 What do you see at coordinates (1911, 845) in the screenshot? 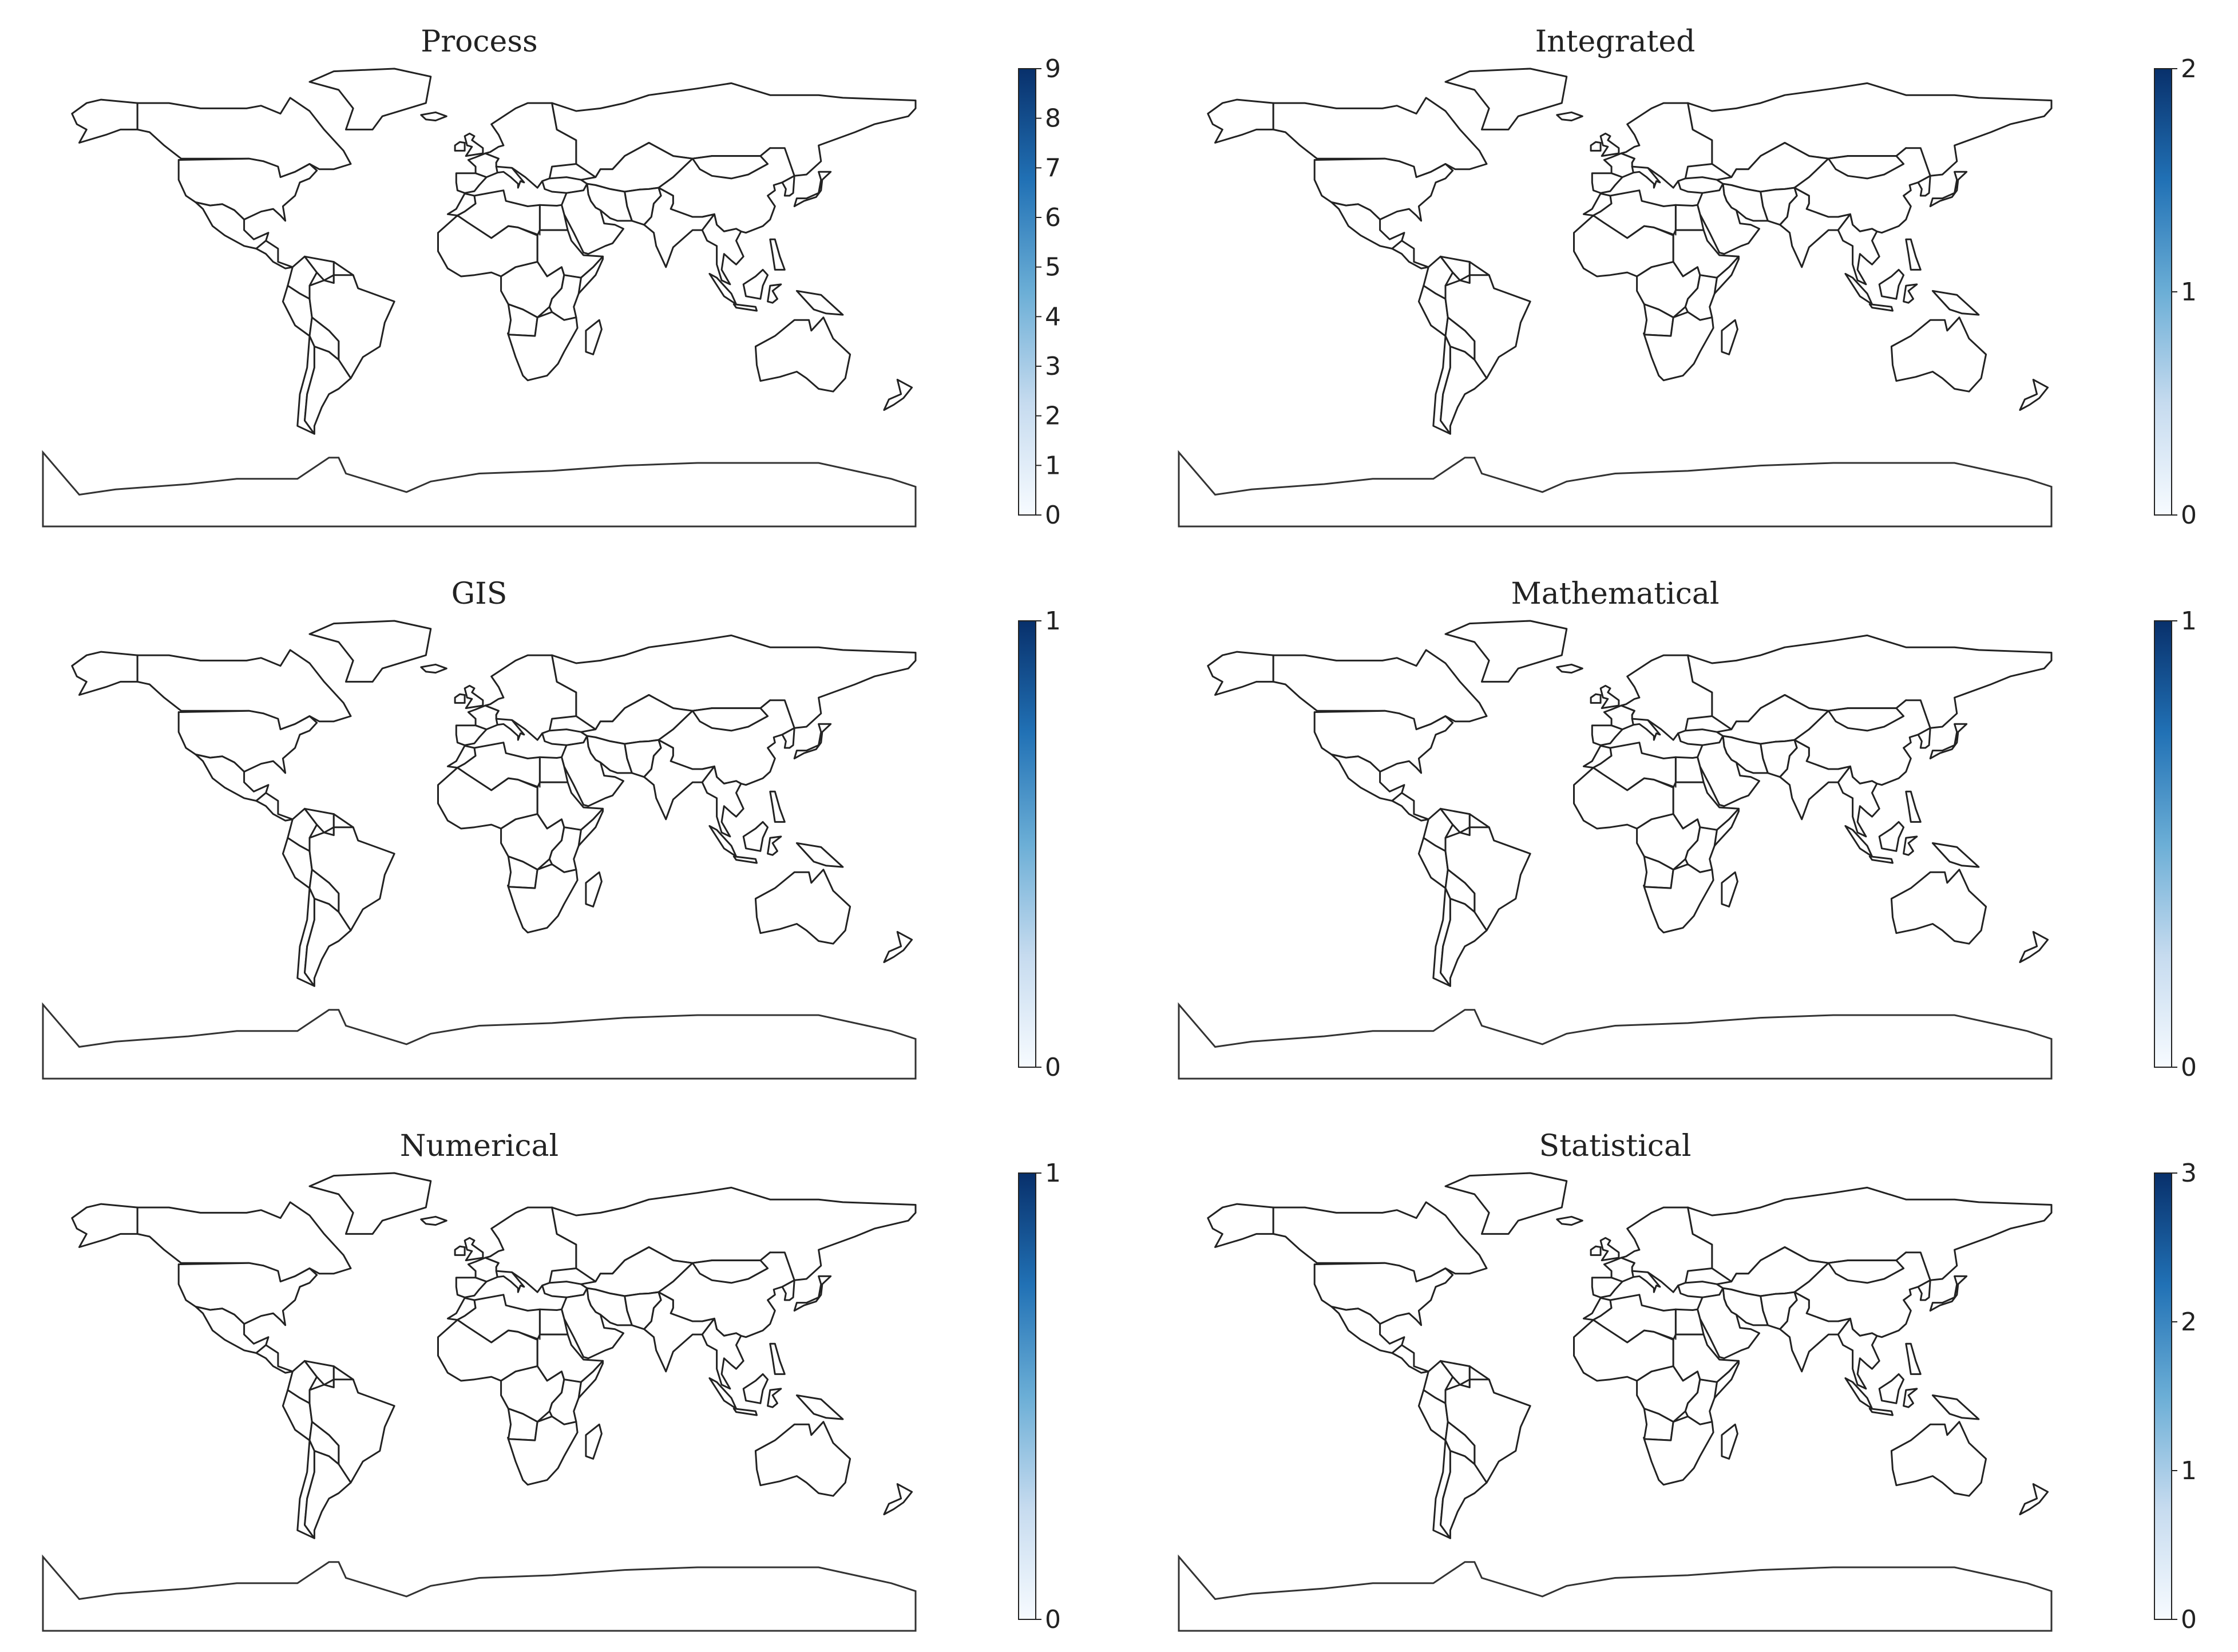
I see `country-sulawesi` at bounding box center [1911, 845].